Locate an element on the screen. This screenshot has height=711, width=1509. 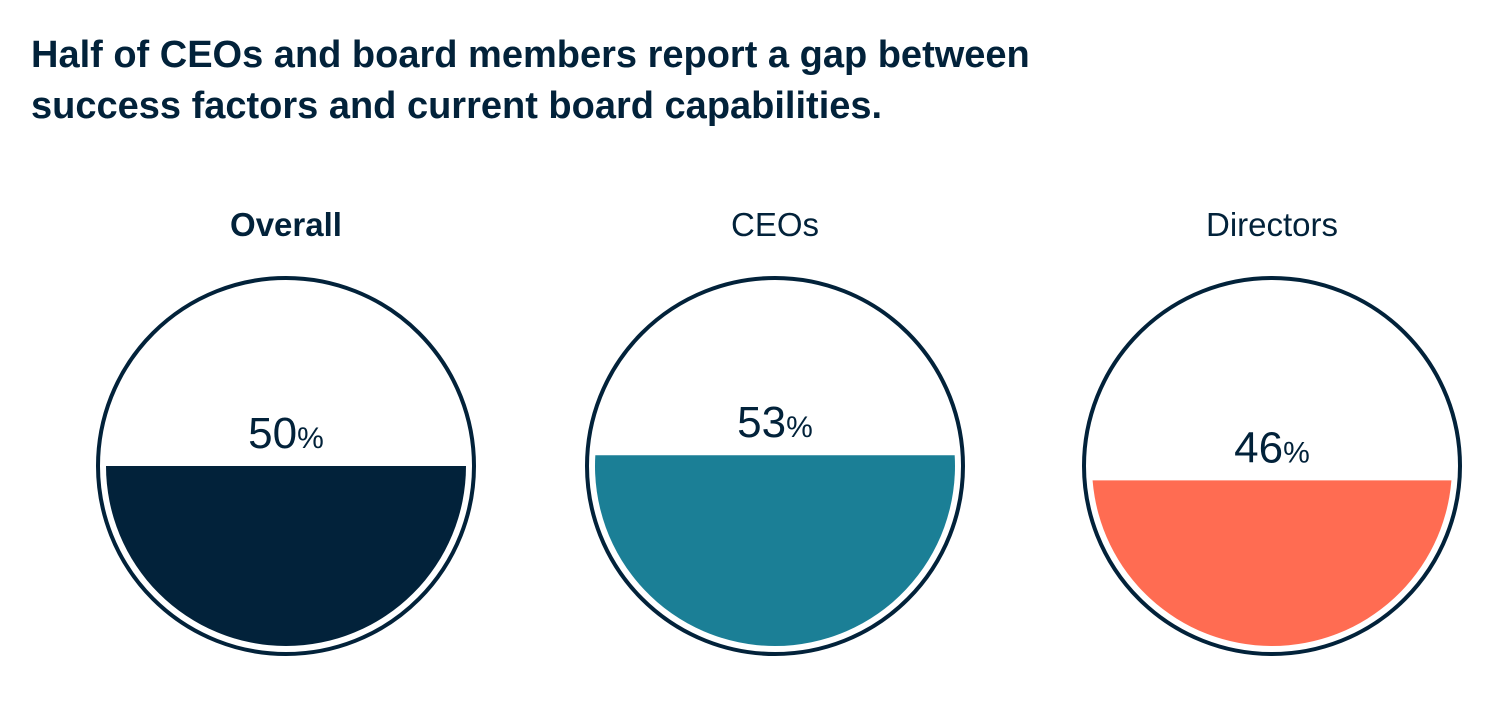
gauge-label-directors: Directors is located at coordinates (1272, 224).